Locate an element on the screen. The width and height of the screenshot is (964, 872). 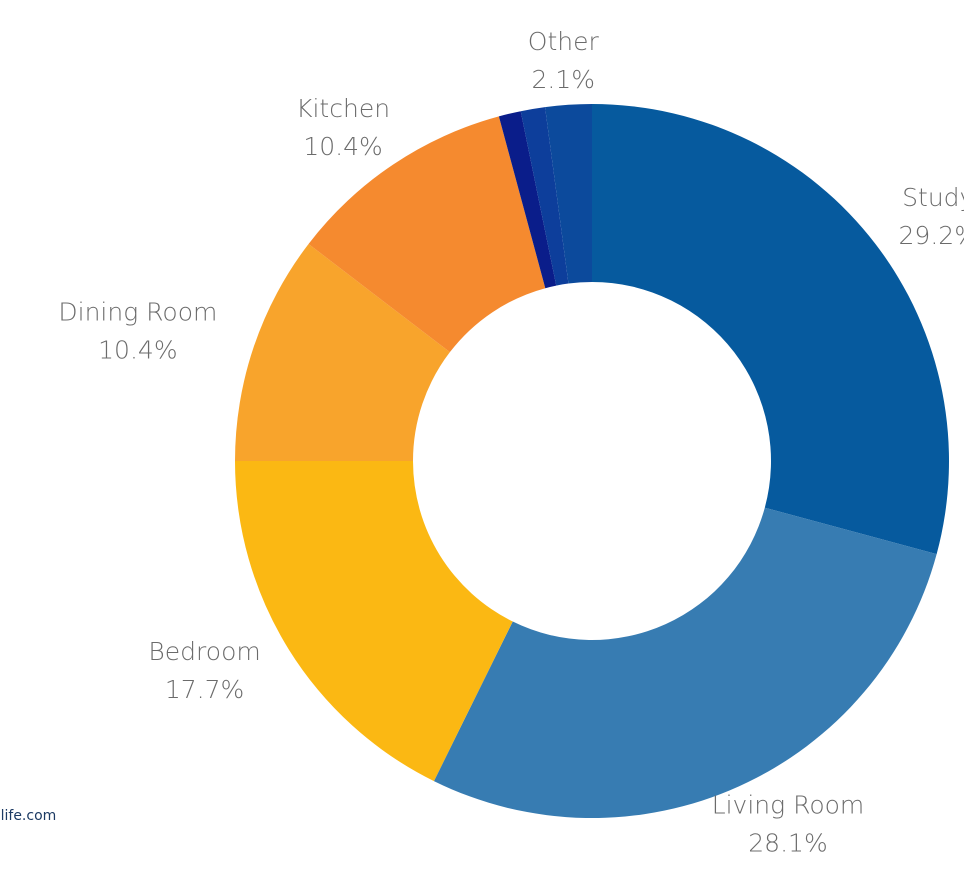
slice-value-label: 29.2% is located at coordinates (931, 235).